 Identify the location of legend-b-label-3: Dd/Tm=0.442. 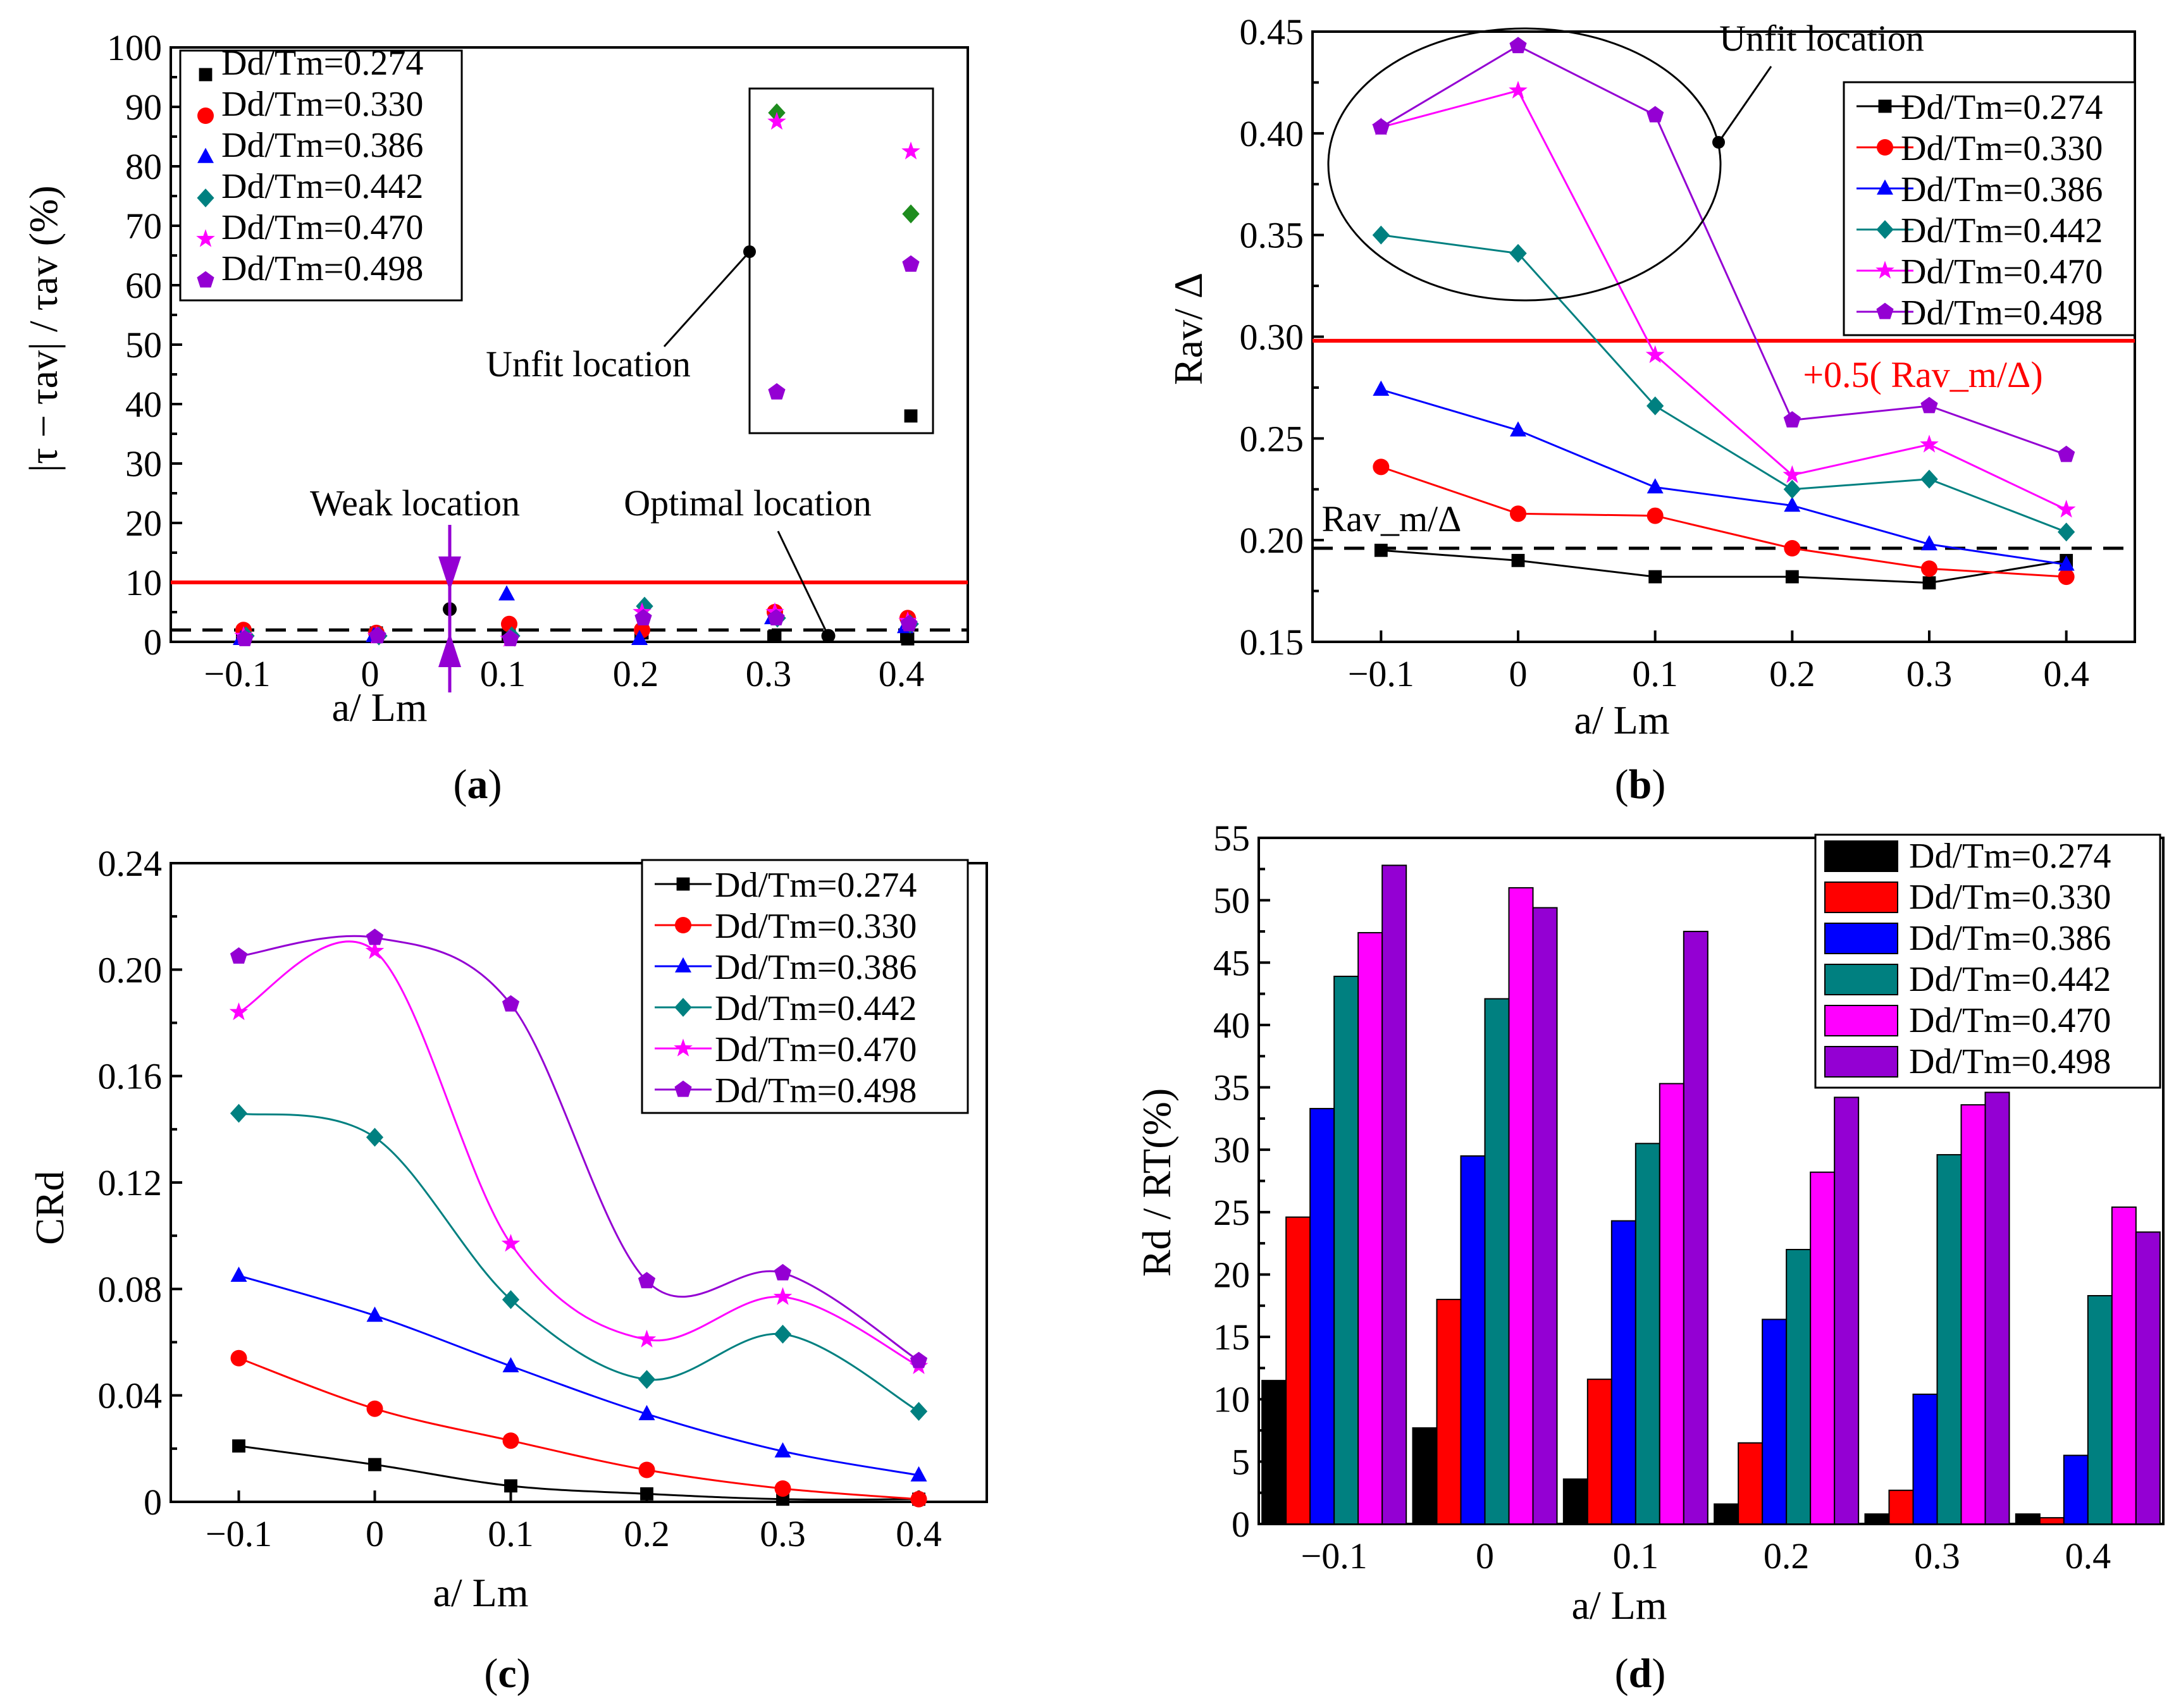
(2002, 230).